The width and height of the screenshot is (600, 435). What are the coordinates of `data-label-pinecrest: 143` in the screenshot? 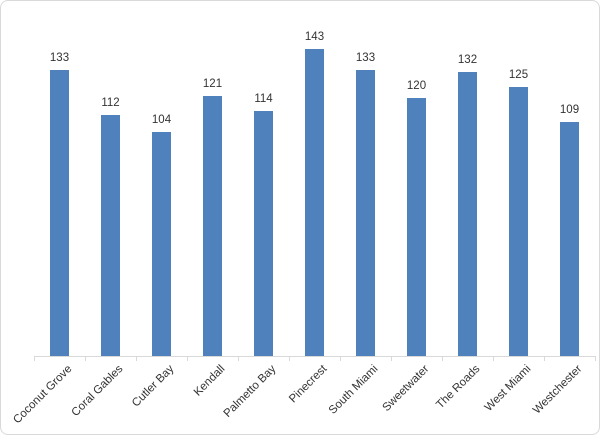 It's located at (314, 36).